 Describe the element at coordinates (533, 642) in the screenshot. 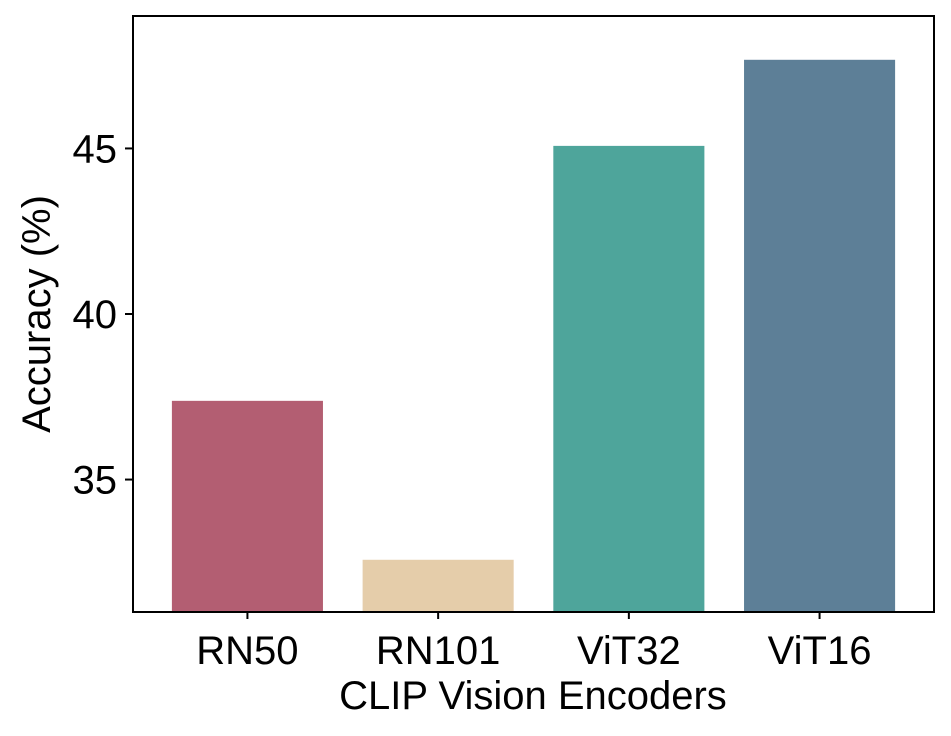

I see `x-axis-ticks: RN50 RN101 ViT32 ViT16` at that location.